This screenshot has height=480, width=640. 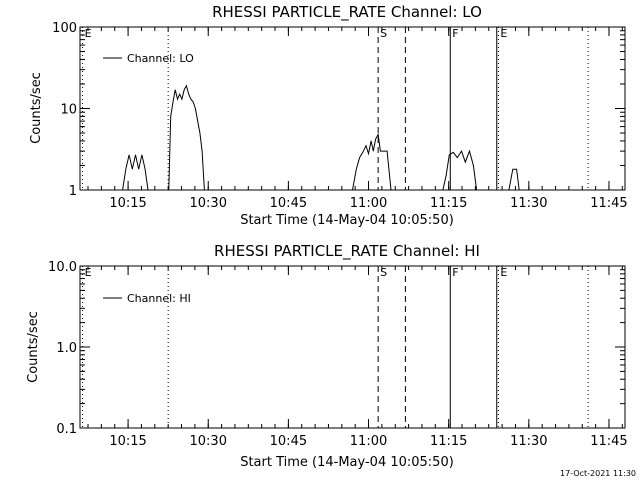 I want to click on legend-label: Channel: LO, so click(x=160, y=58).